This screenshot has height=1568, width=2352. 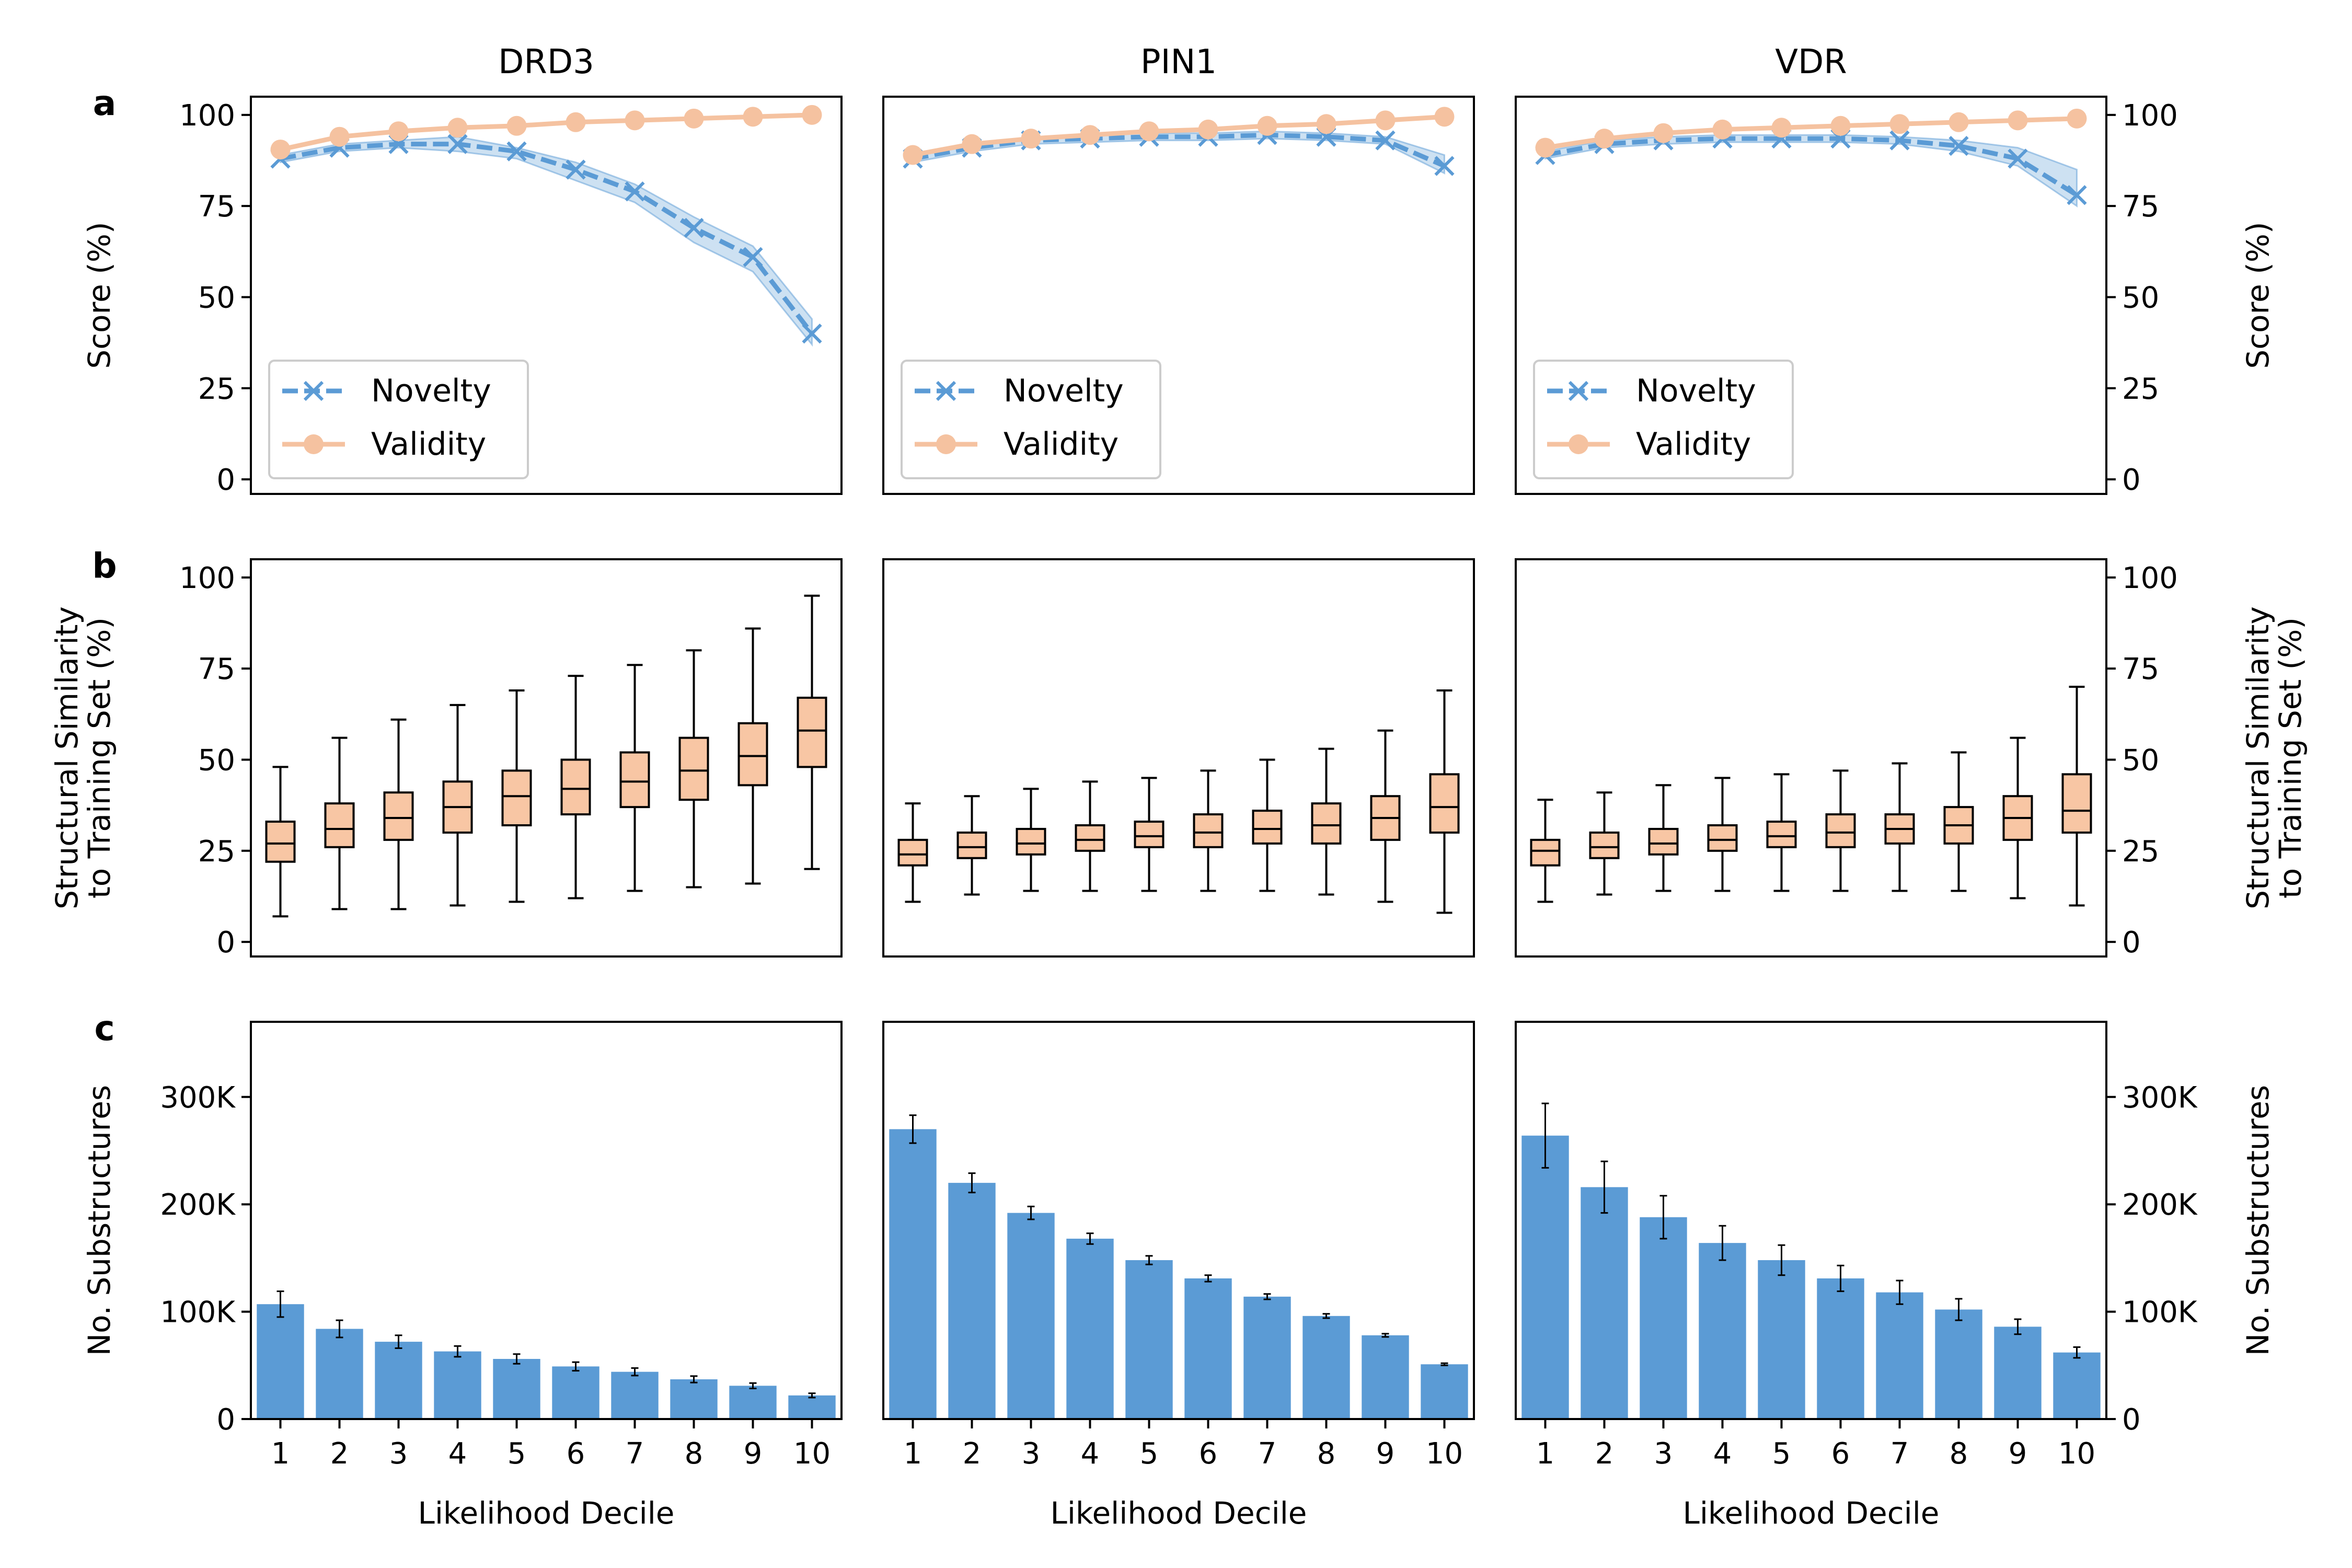 What do you see at coordinates (2018, 1454) in the screenshot?
I see `x-tick-label: 9` at bounding box center [2018, 1454].